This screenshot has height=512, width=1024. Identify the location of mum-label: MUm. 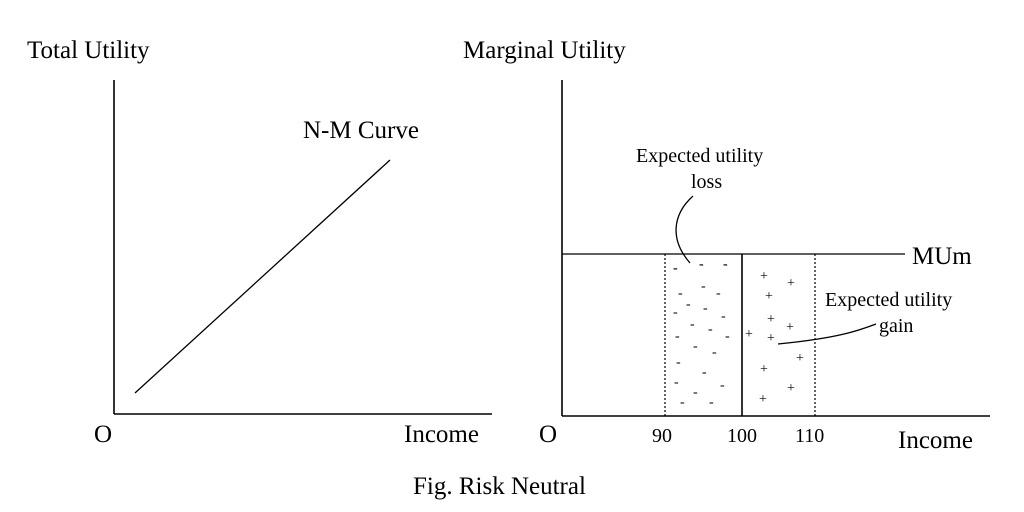
(942, 256).